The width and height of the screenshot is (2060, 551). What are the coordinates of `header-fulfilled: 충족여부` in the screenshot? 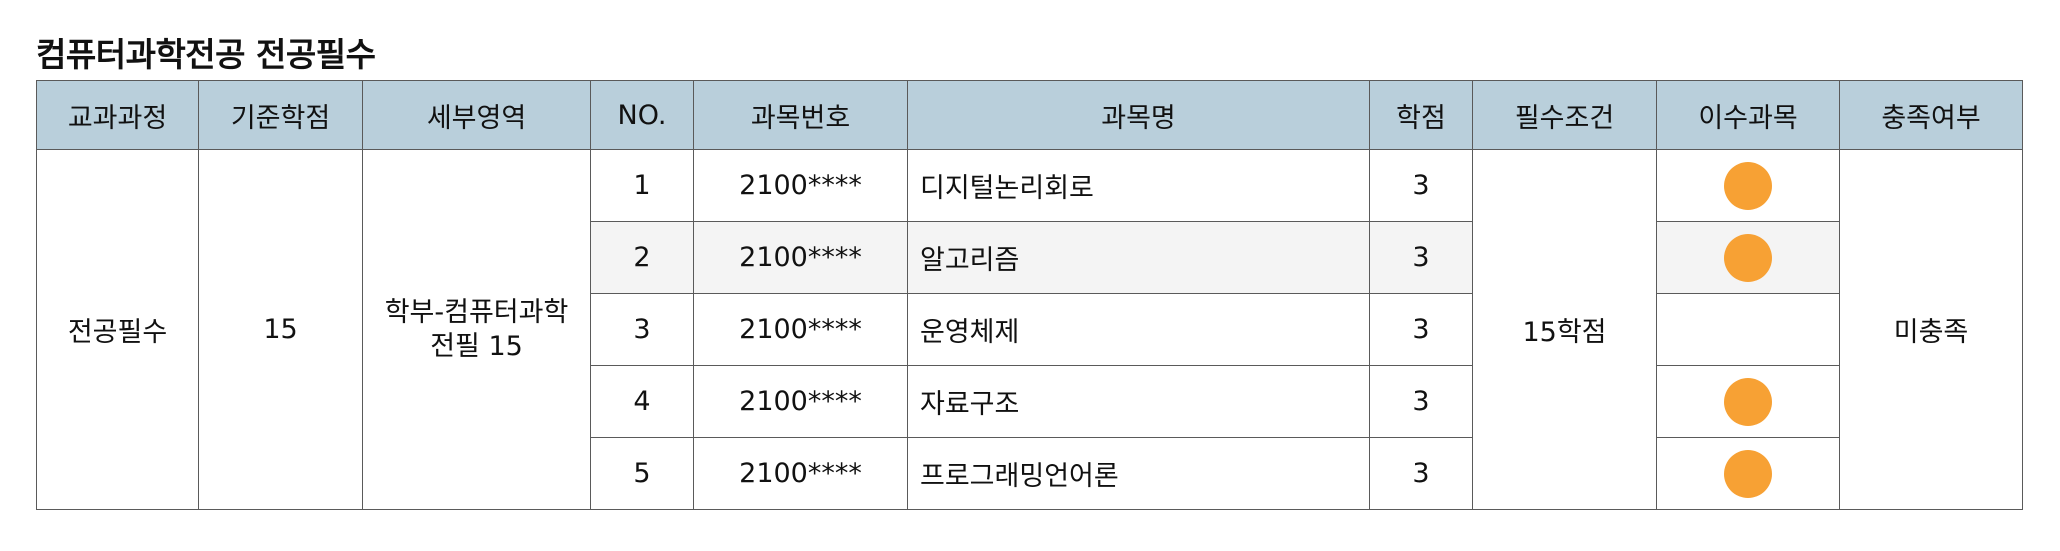 It's located at (1931, 115).